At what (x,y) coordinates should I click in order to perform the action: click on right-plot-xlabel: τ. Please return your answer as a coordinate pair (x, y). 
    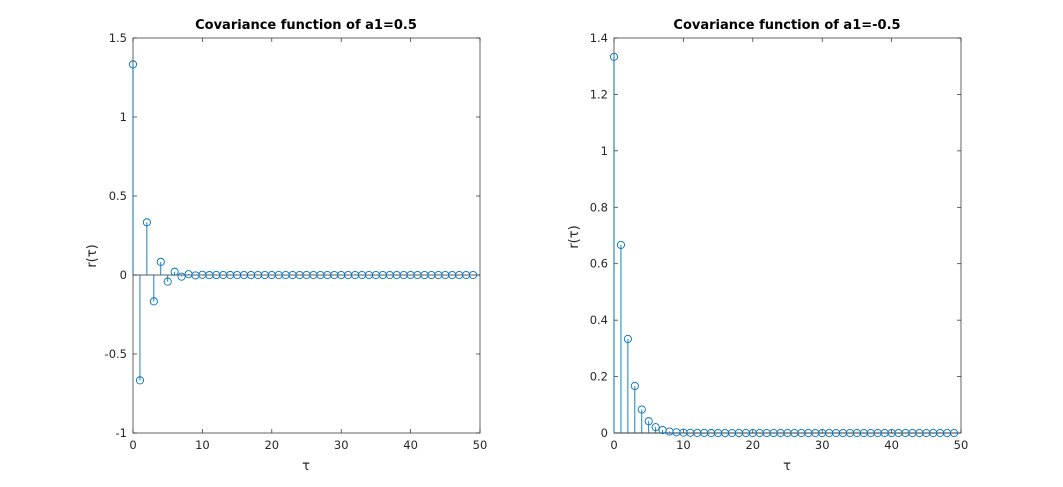
    Looking at the image, I should click on (787, 466).